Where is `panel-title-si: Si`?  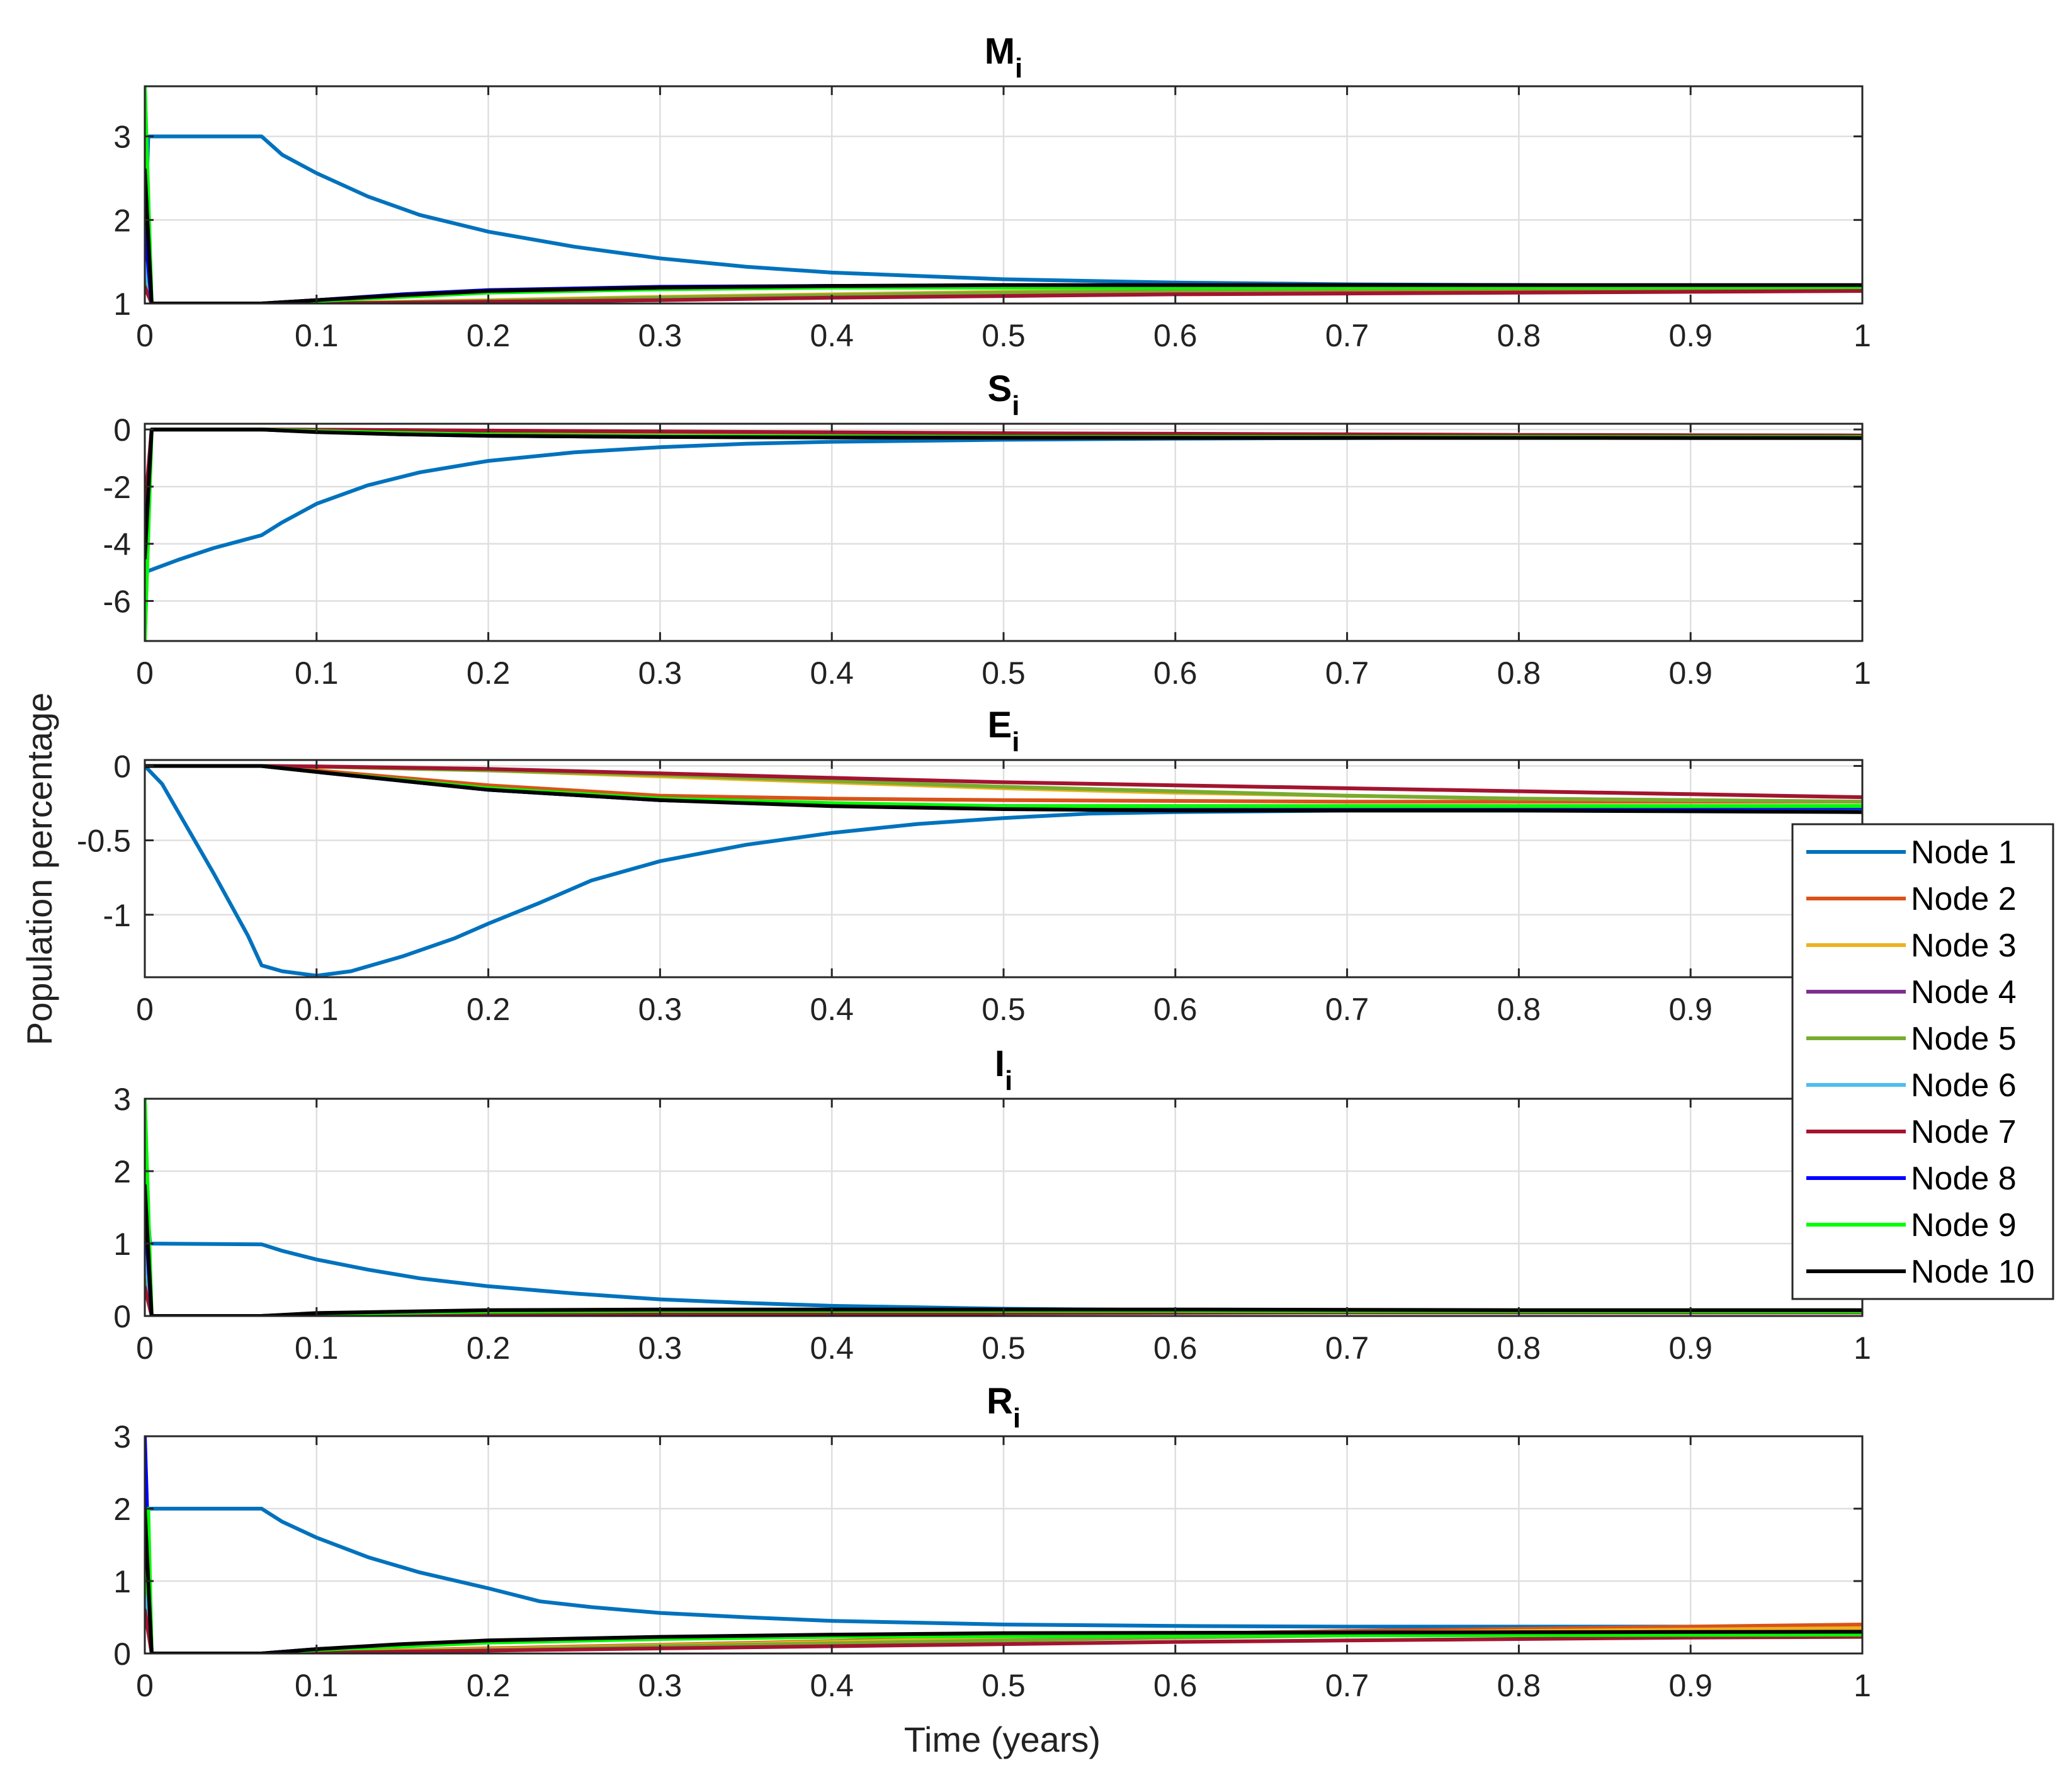
panel-title-si: Si is located at coordinates (1004, 394).